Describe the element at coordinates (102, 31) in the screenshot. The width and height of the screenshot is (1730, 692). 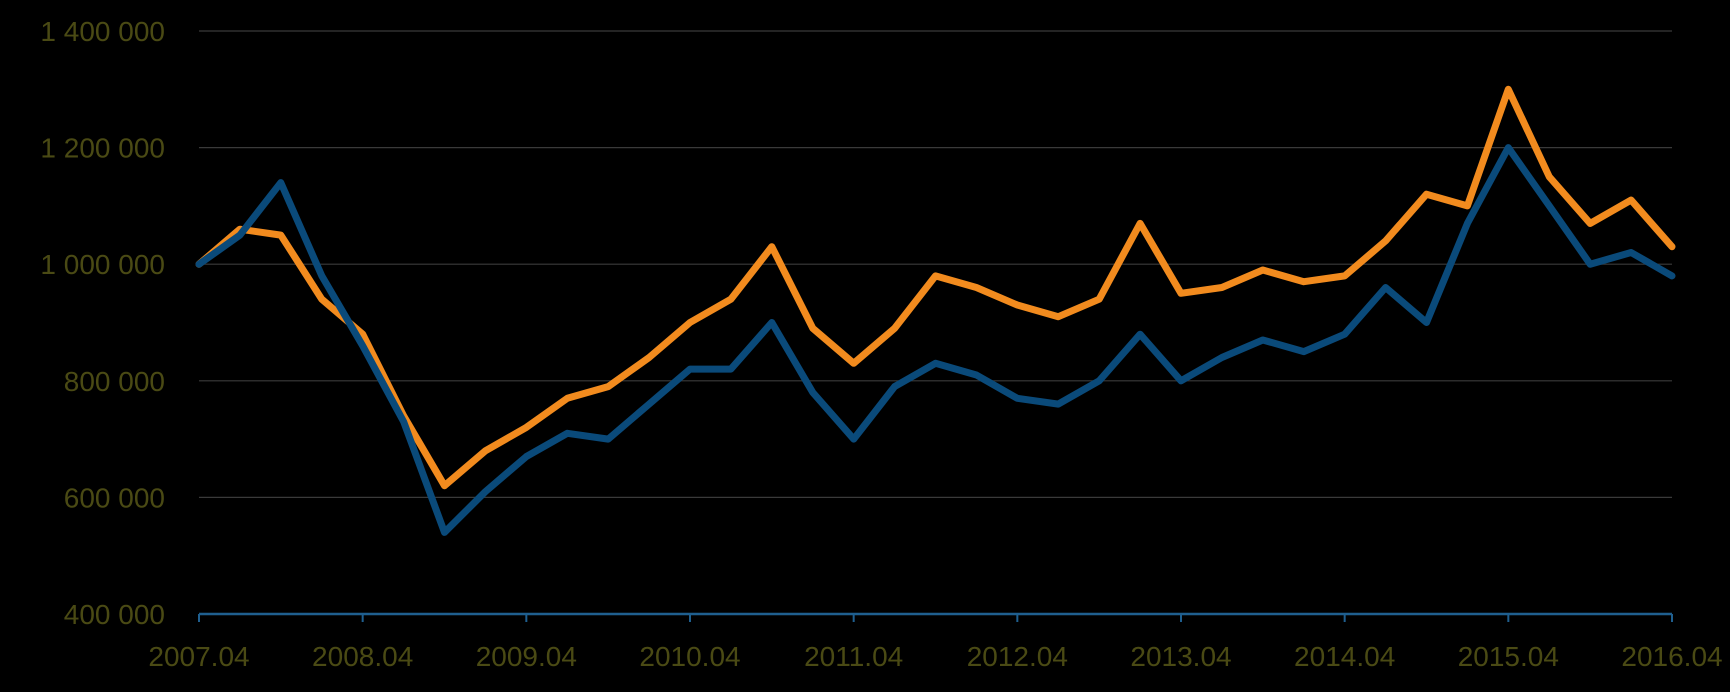
I see `y-tick-label: 1 400 000` at that location.